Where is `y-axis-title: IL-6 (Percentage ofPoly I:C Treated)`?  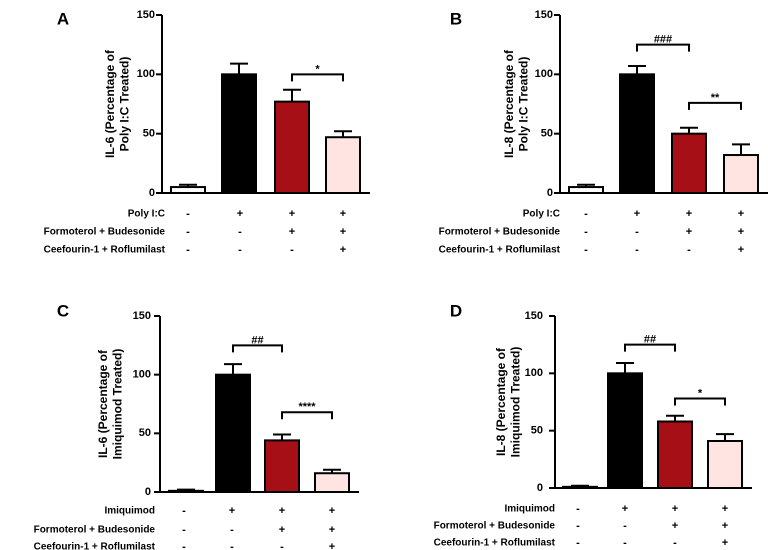 y-axis-title: IL-6 (Percentage ofPoly I:C Treated) is located at coordinates (117, 103).